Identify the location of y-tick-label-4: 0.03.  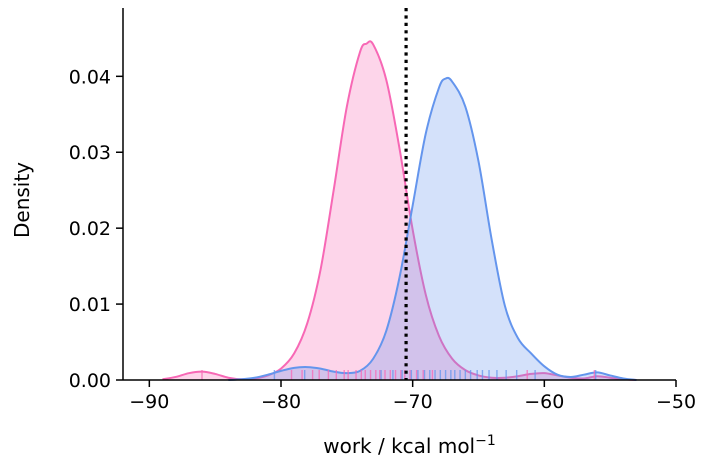
(90, 153).